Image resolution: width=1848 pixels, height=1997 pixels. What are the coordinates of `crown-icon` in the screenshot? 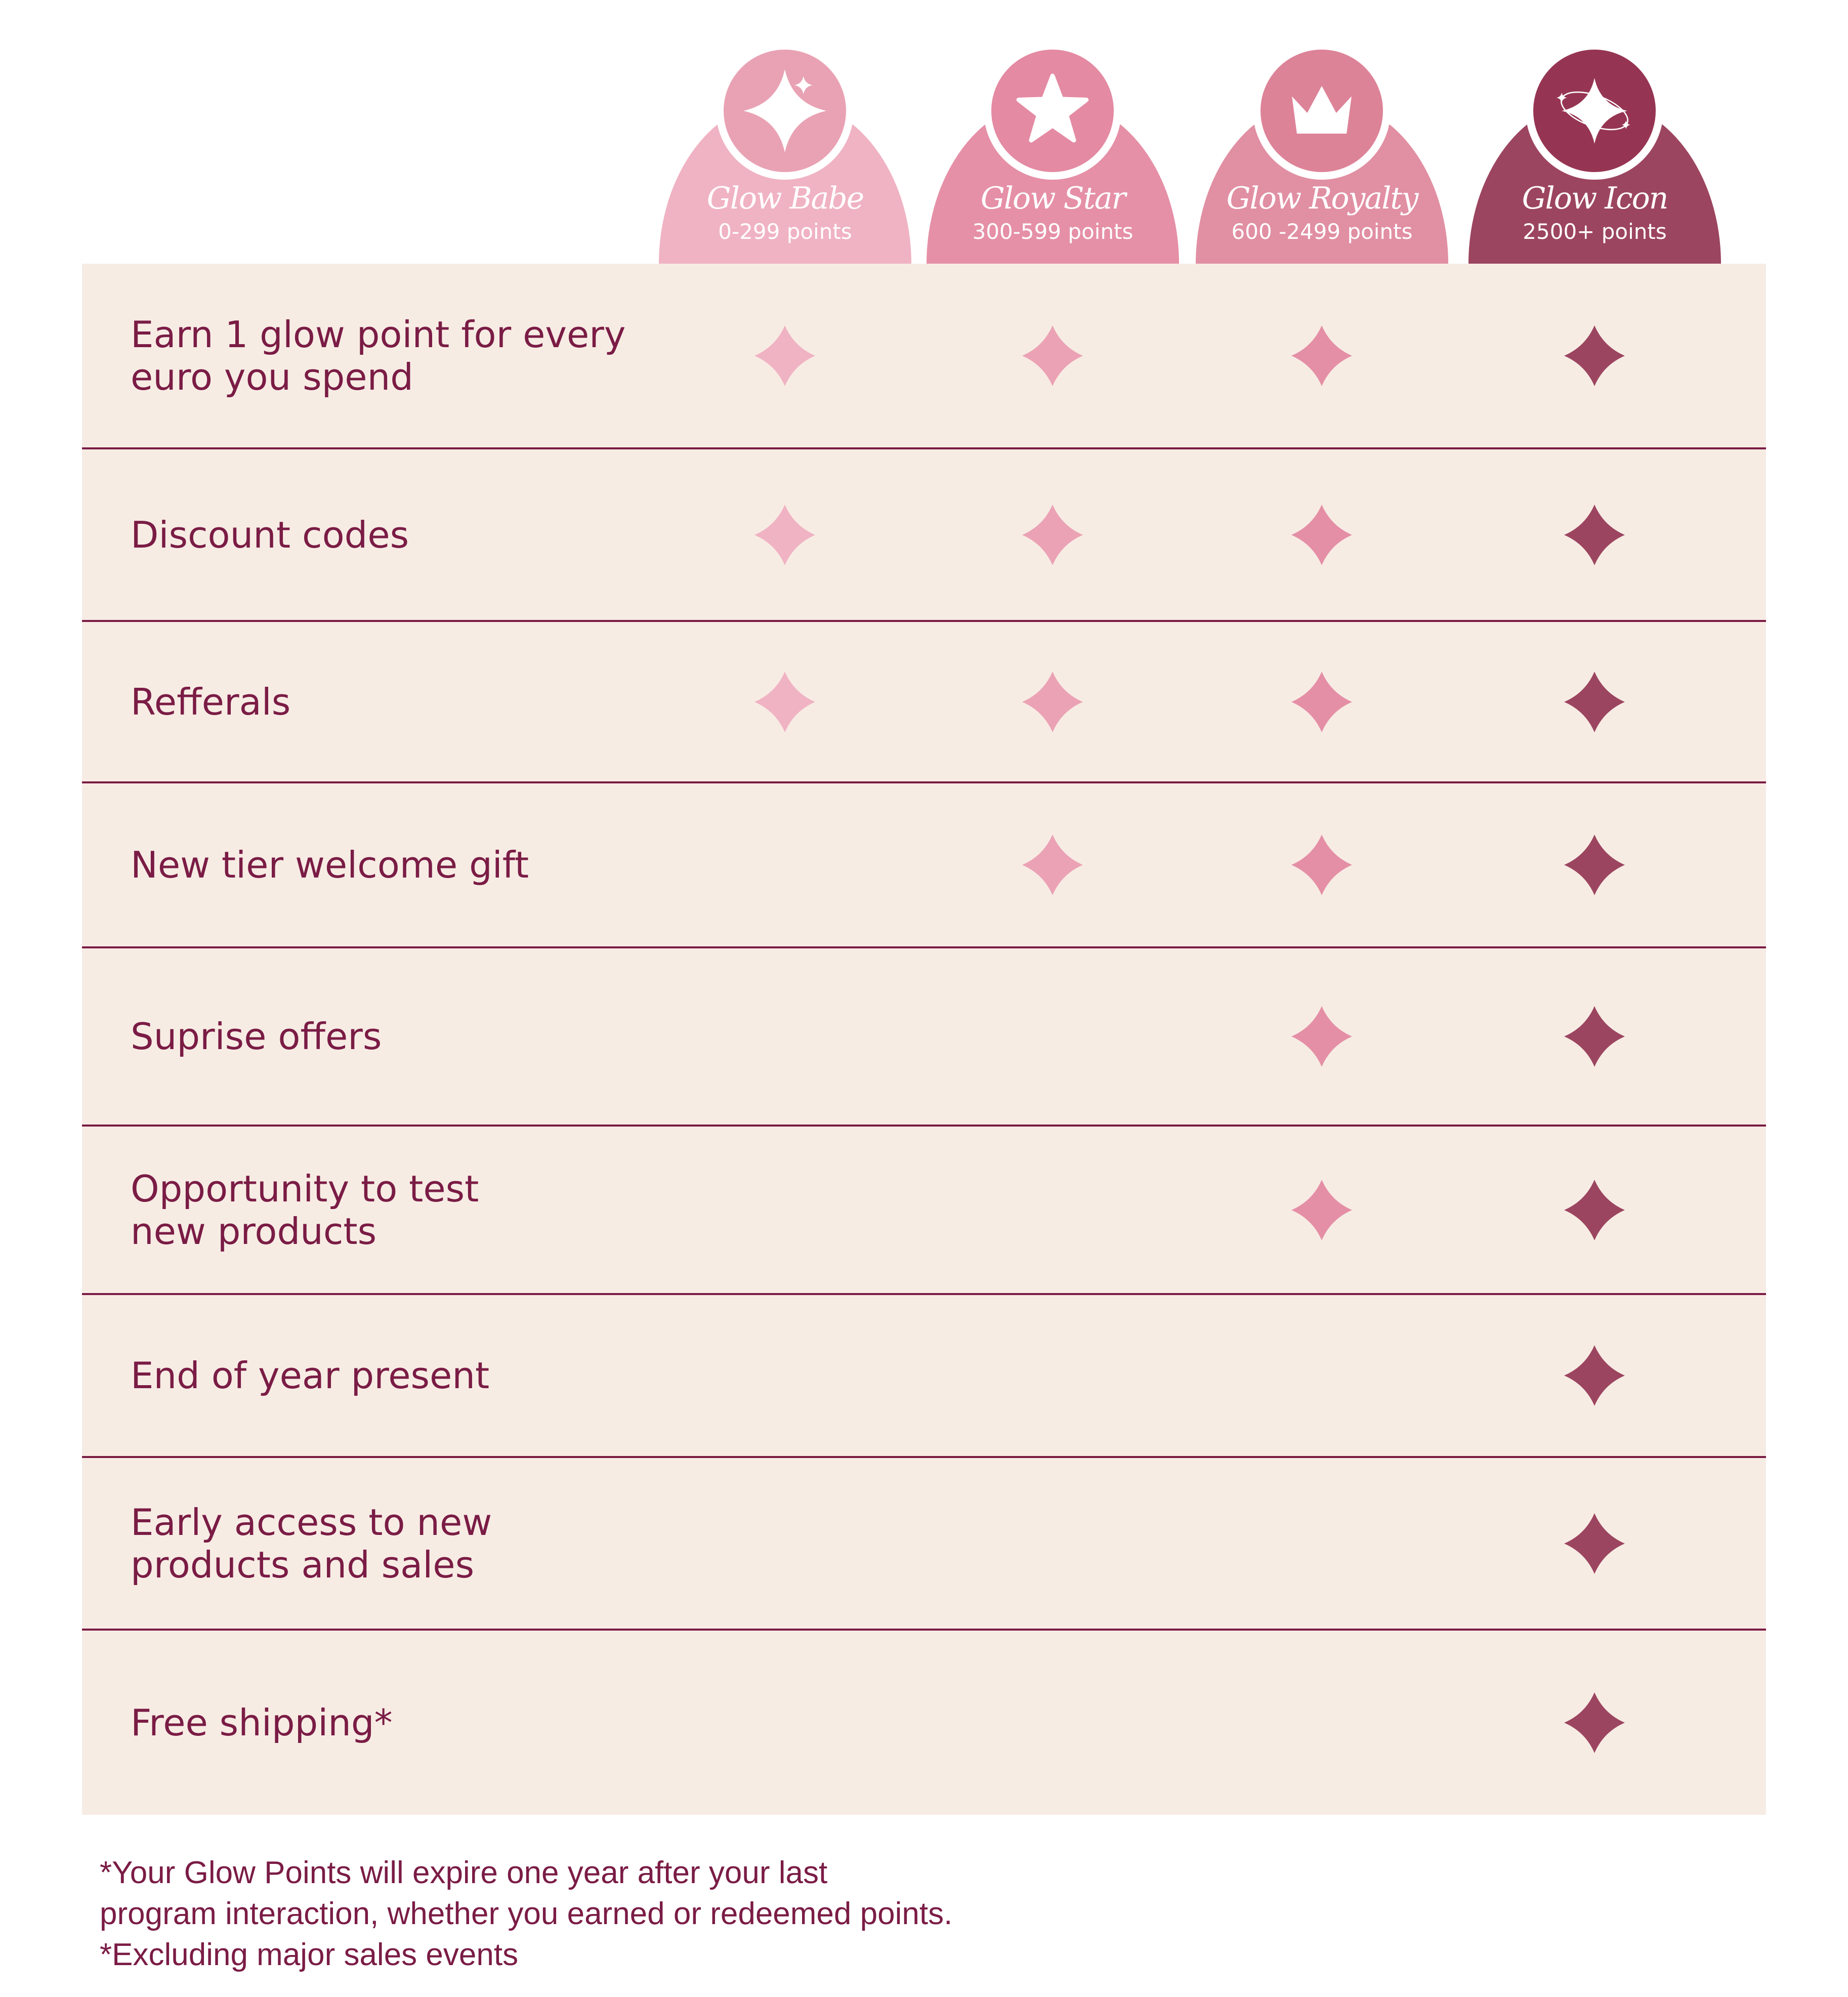 It's located at (1322, 111).